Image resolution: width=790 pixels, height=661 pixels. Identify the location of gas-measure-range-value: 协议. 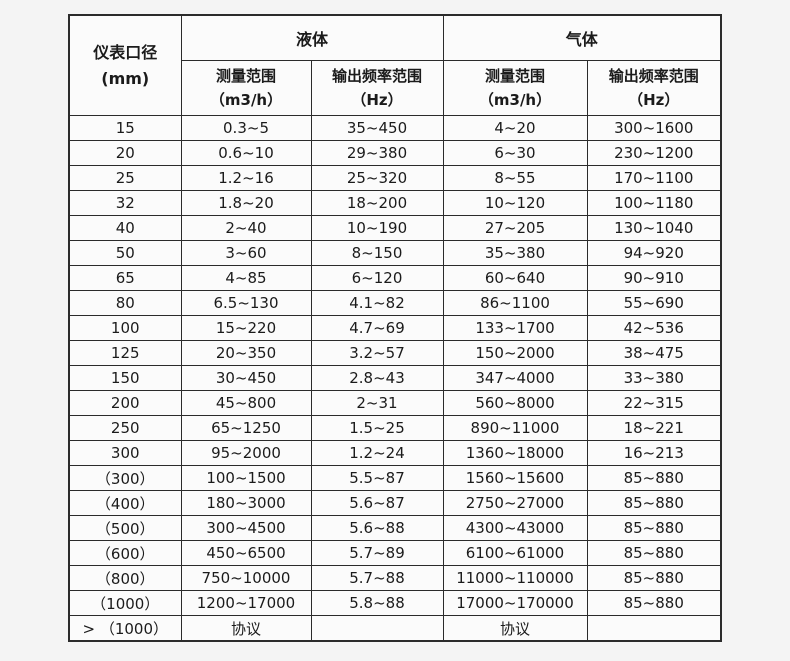
(515, 628).